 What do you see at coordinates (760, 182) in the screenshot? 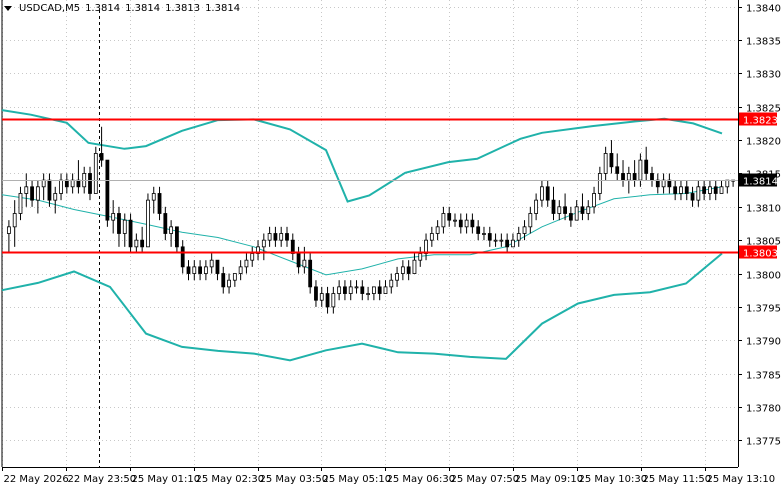
I see `current-price-label: 1.3814` at bounding box center [760, 182].